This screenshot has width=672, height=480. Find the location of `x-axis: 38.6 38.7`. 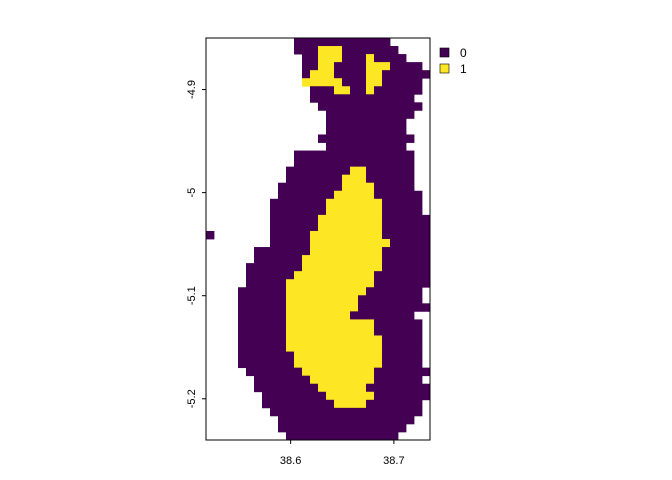

x-axis: 38.6 38.7 is located at coordinates (342, 453).